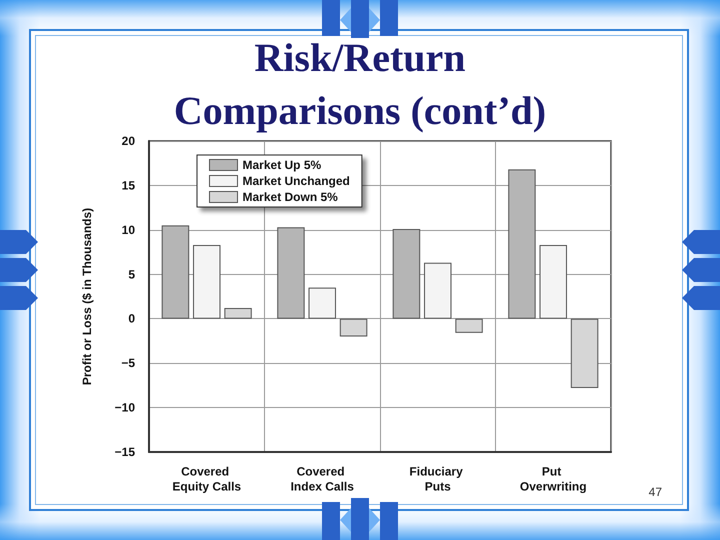  What do you see at coordinates (125, 407) in the screenshot?
I see `y-tick-label: −10` at bounding box center [125, 407].